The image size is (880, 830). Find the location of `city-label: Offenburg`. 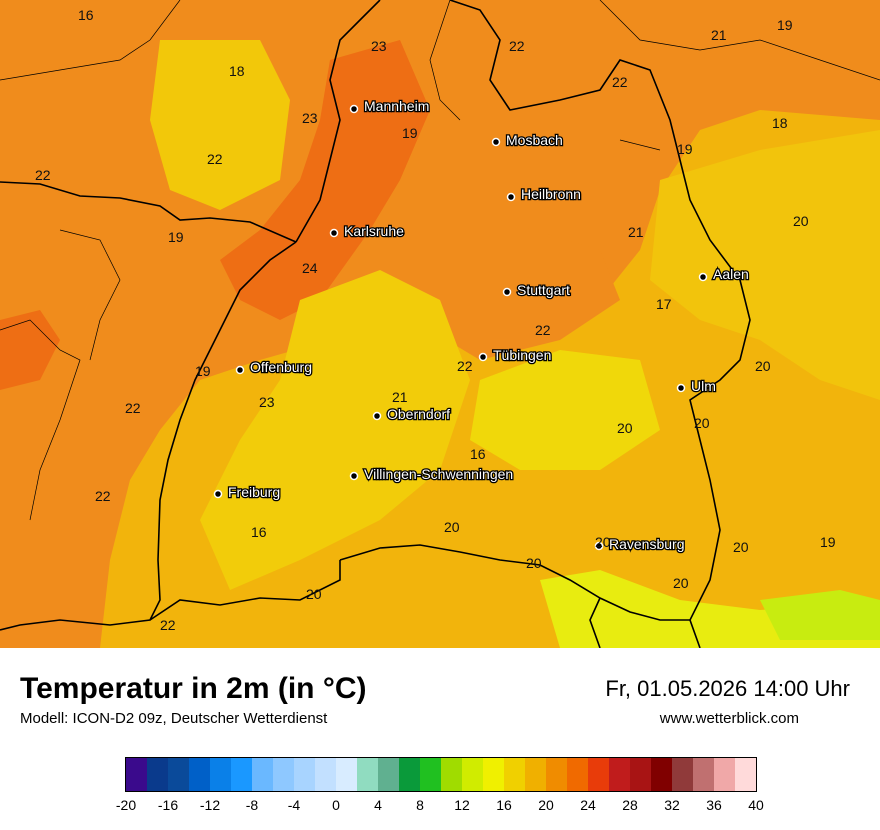

city-label: Offenburg is located at coordinates (281, 367).